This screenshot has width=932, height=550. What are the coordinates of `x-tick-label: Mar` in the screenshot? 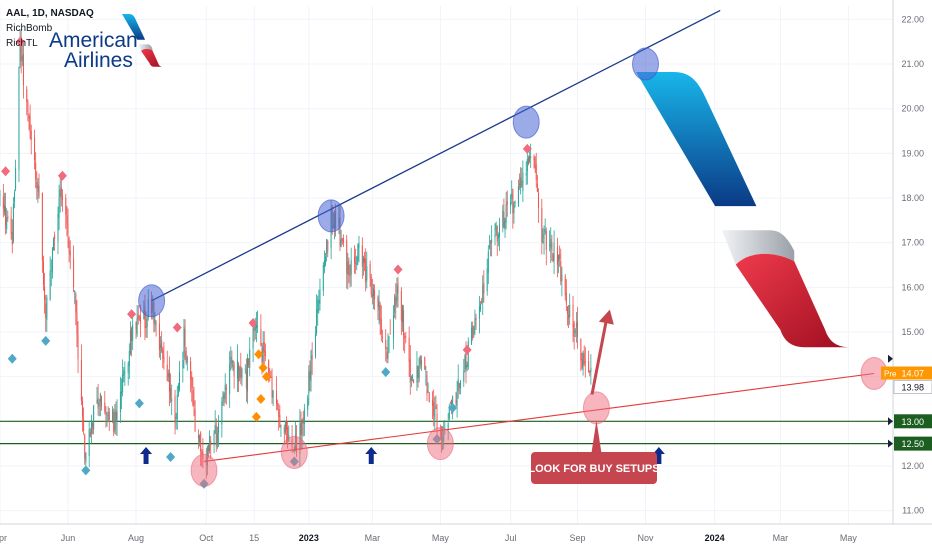 It's located at (373, 538).